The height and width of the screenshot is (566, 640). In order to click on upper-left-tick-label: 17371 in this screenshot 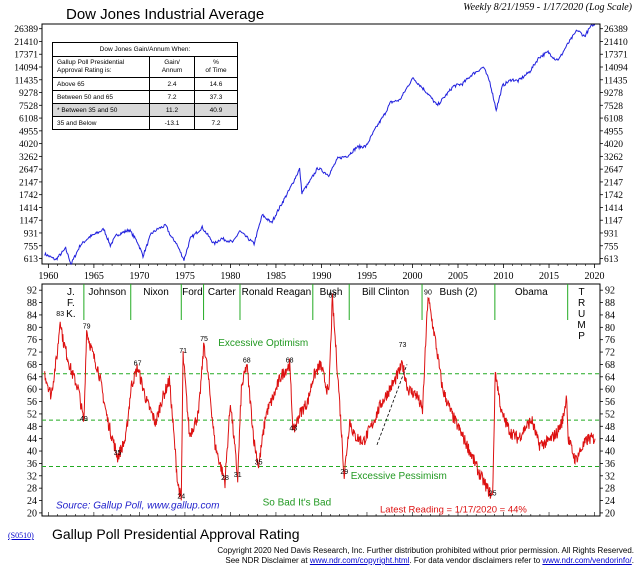, I will do `click(26, 56)`.